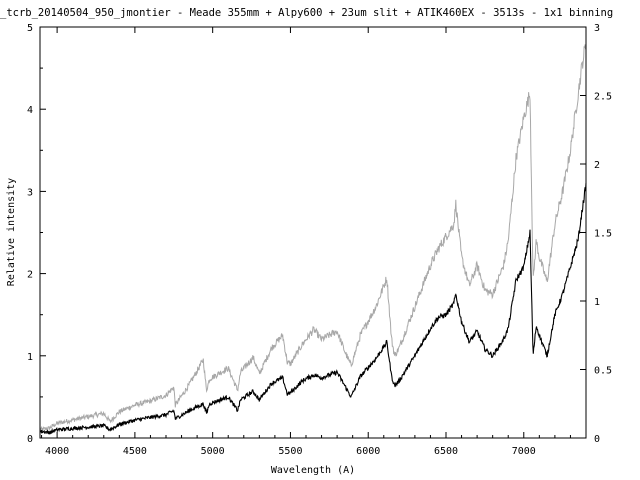 This screenshot has height=480, width=640. Describe the element at coordinates (290, 451) in the screenshot. I see `x-tick-label: 5500` at that location.